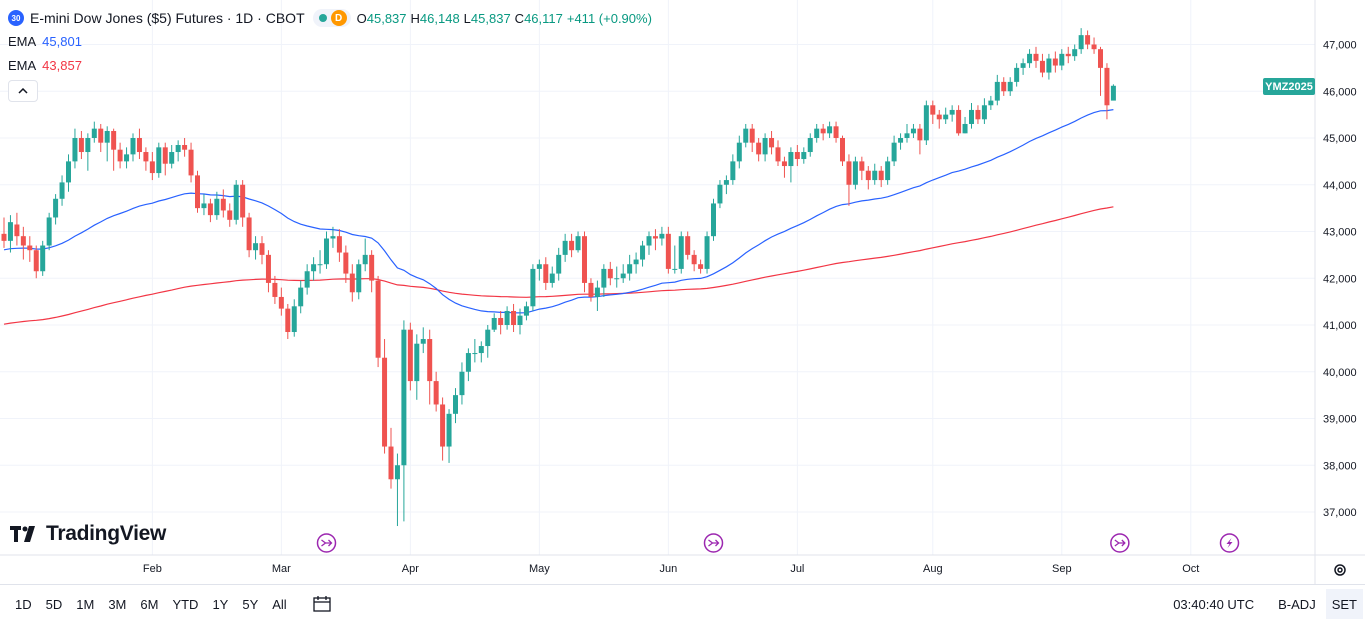 This screenshot has height=625, width=1365. What do you see at coordinates (1340, 570) in the screenshot?
I see `chart-settings-gear-icon` at bounding box center [1340, 570].